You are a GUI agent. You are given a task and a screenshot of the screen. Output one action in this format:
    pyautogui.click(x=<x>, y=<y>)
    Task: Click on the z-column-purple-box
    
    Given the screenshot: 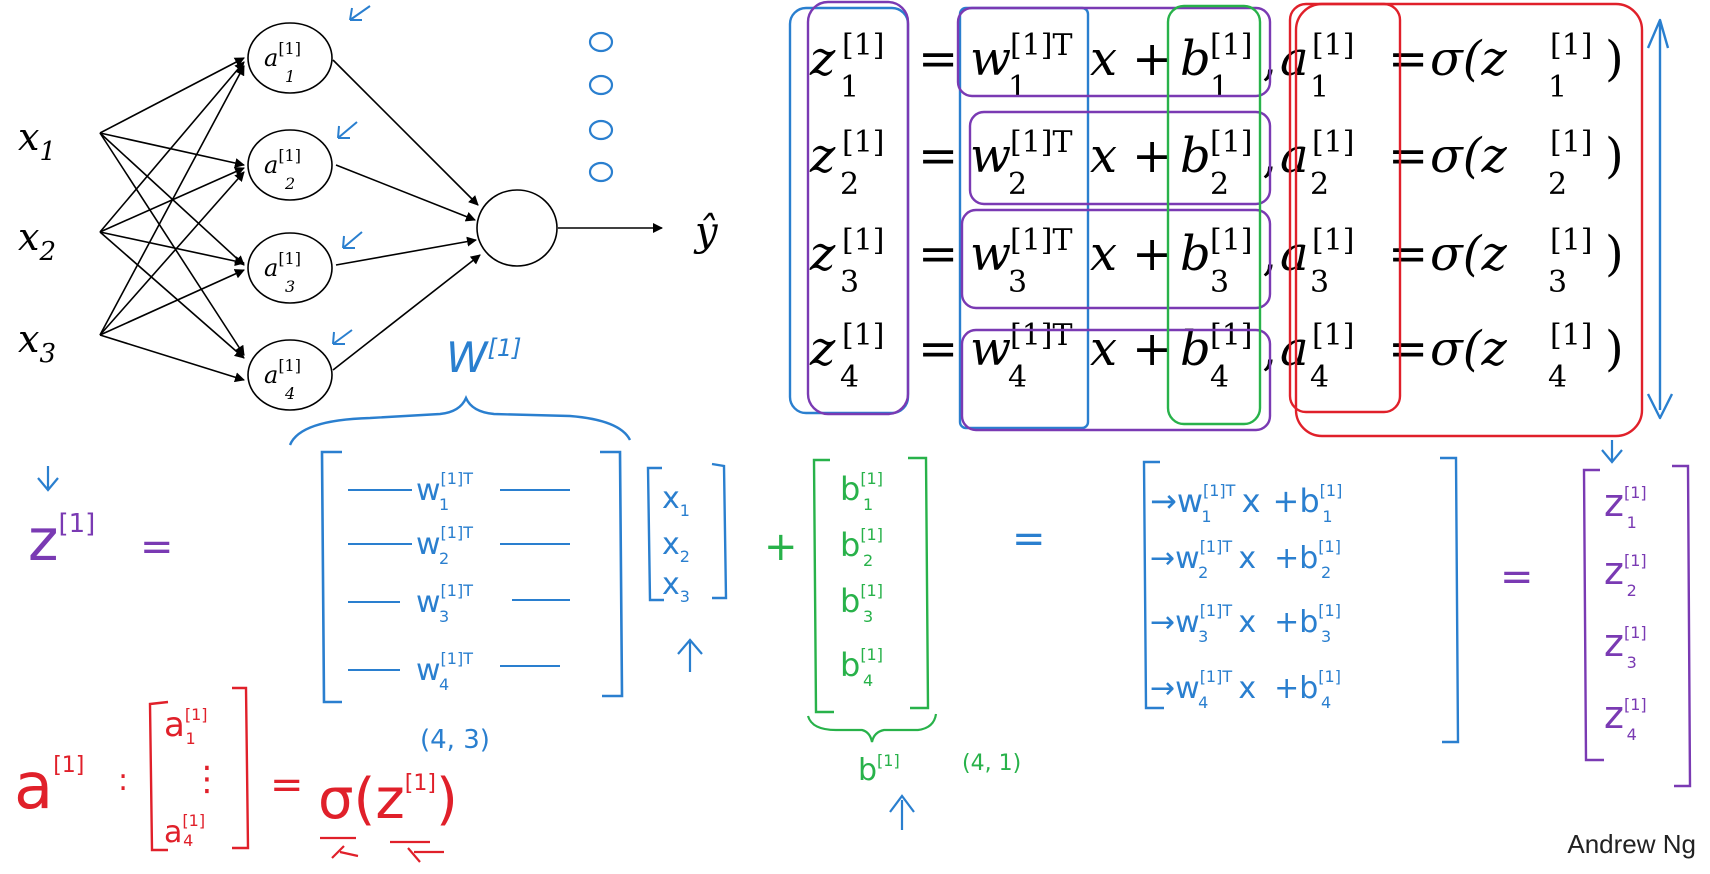 What is the action you would take?
    pyautogui.click(x=858, y=208)
    